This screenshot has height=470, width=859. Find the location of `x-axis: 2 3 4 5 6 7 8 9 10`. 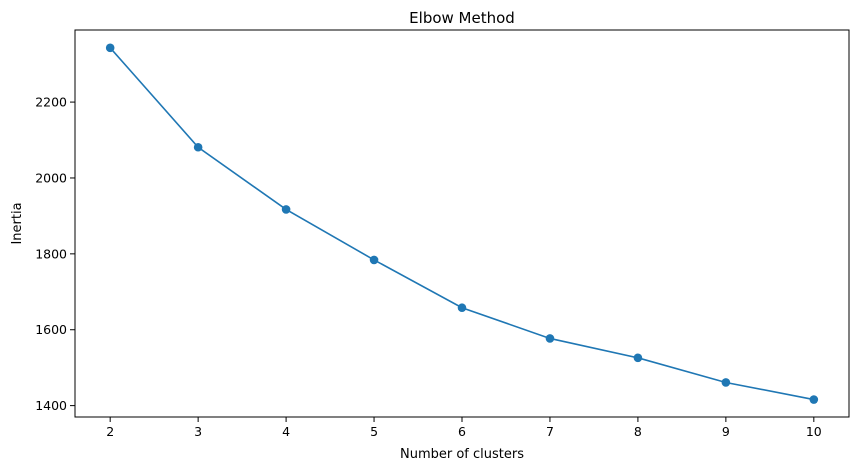

x-axis: 2 3 4 5 6 7 8 9 10 is located at coordinates (464, 428).